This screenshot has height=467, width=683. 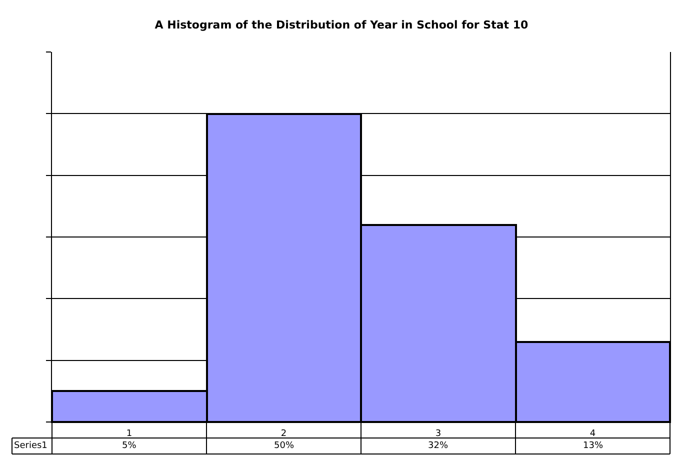 What do you see at coordinates (31, 446) in the screenshot?
I see `legend-label: Series1` at bounding box center [31, 446].